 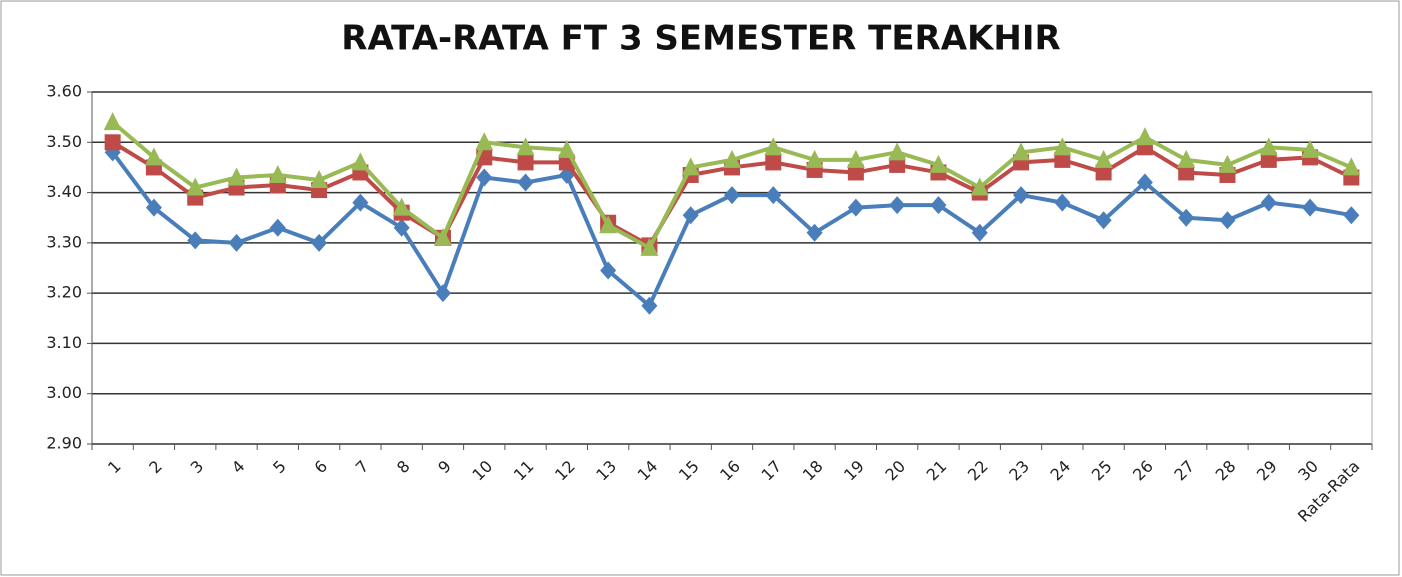 What do you see at coordinates (64, 241) in the screenshot?
I see `y-tick-label: 3.30` at bounding box center [64, 241].